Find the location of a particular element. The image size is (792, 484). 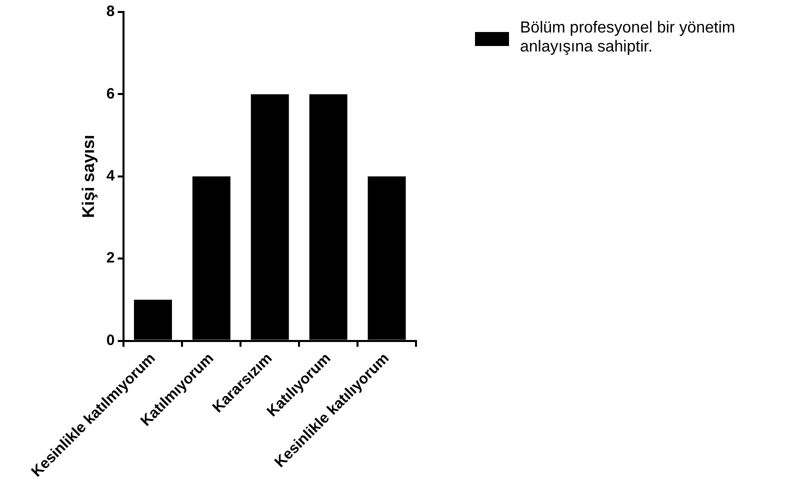

y-tick-label: 4 is located at coordinates (111, 176).